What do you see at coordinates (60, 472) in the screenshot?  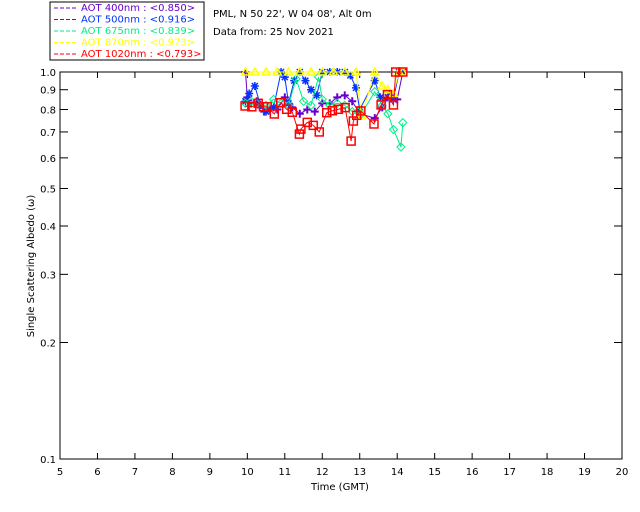 I see `x-tick-label: 5` at bounding box center [60, 472].